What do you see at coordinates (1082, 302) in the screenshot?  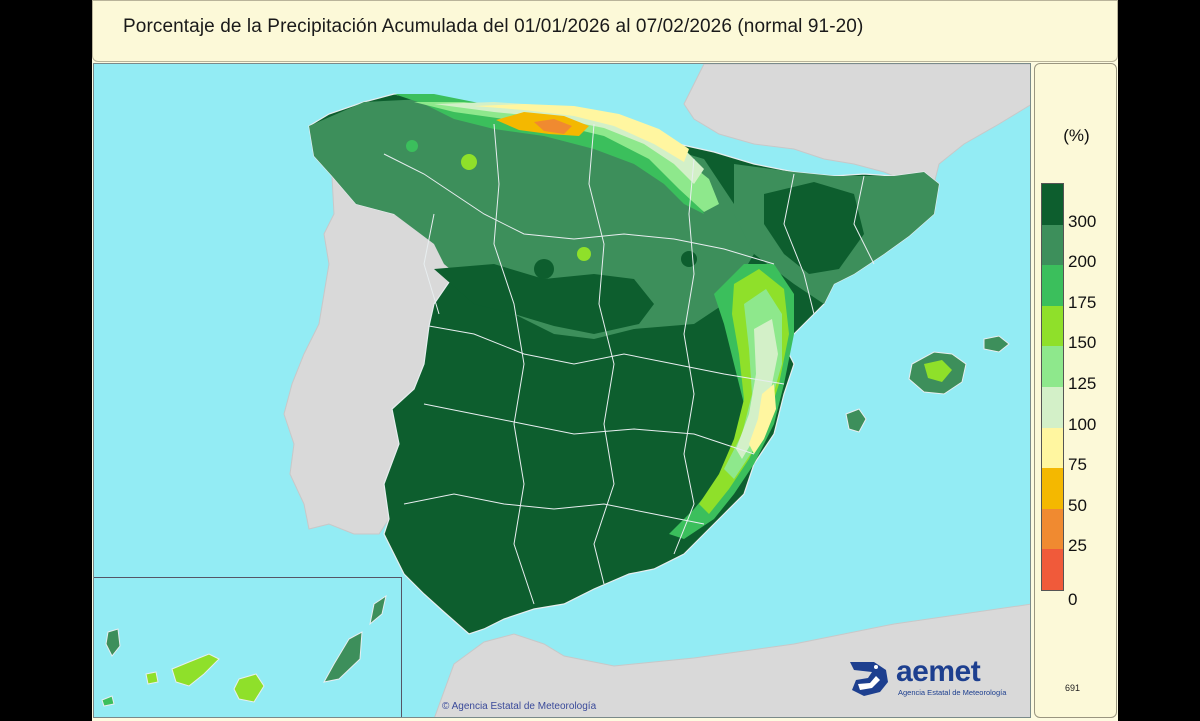 I see `legend-label-175: 175` at bounding box center [1082, 302].